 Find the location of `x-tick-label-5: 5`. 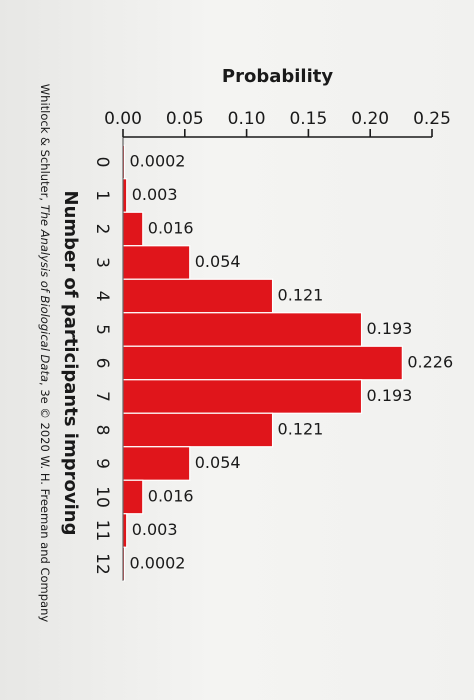

x-tick-label-5: 5 is located at coordinates (102, 329).